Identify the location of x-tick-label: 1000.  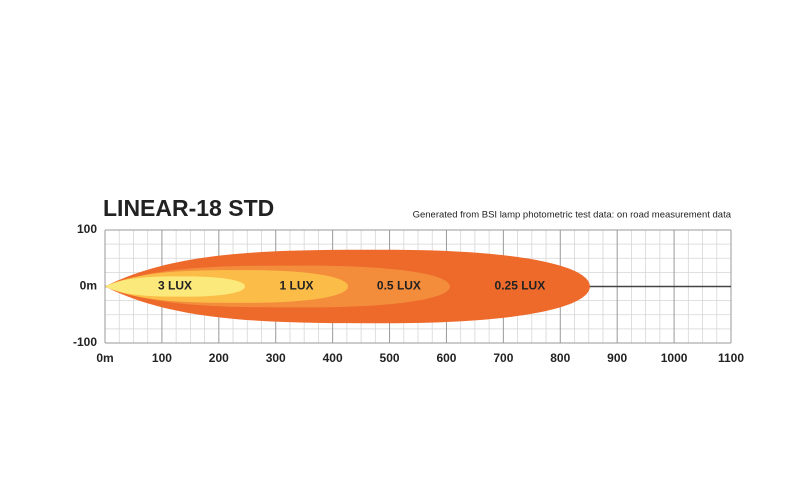
(674, 358).